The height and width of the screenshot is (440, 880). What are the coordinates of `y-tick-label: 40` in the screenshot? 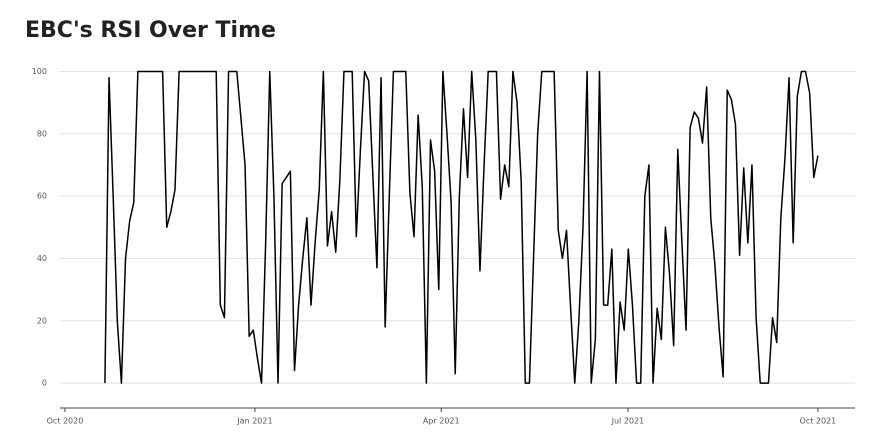 It's located at (42, 258).